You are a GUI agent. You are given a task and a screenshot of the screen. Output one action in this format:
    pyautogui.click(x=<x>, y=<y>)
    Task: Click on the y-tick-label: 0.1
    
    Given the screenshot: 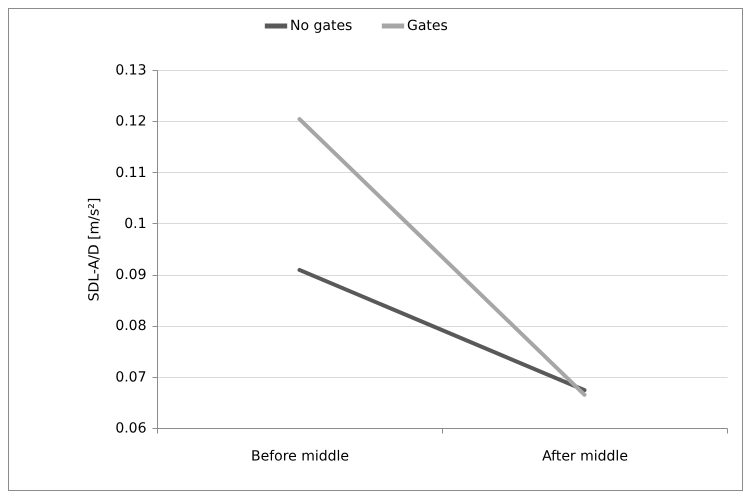 What is the action you would take?
    pyautogui.click(x=135, y=224)
    